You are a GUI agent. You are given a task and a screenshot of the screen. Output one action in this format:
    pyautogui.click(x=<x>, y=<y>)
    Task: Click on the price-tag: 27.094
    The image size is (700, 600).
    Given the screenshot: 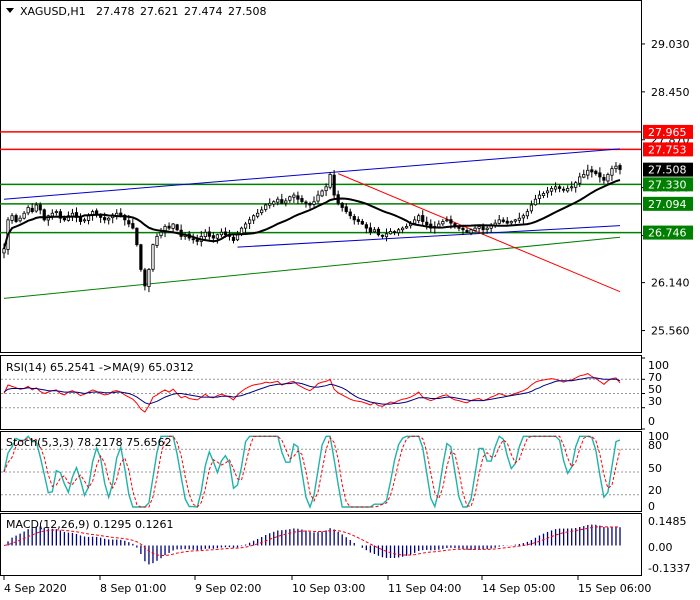 What is the action you would take?
    pyautogui.click(x=668, y=203)
    